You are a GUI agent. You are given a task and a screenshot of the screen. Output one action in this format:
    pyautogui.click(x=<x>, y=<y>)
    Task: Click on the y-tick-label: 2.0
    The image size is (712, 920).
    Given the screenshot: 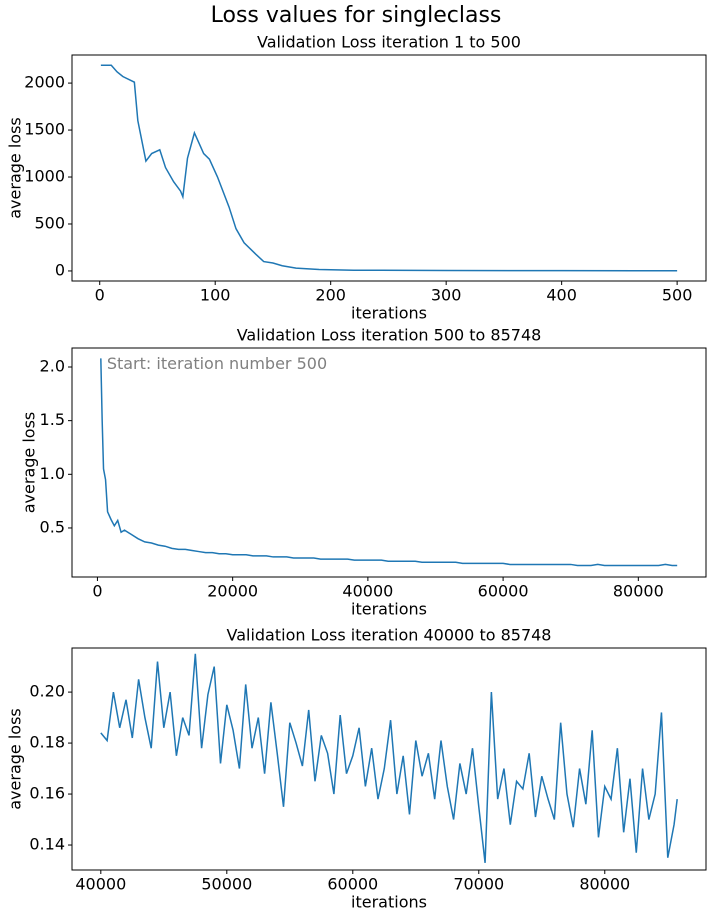 What is the action you would take?
    pyautogui.click(x=52, y=365)
    